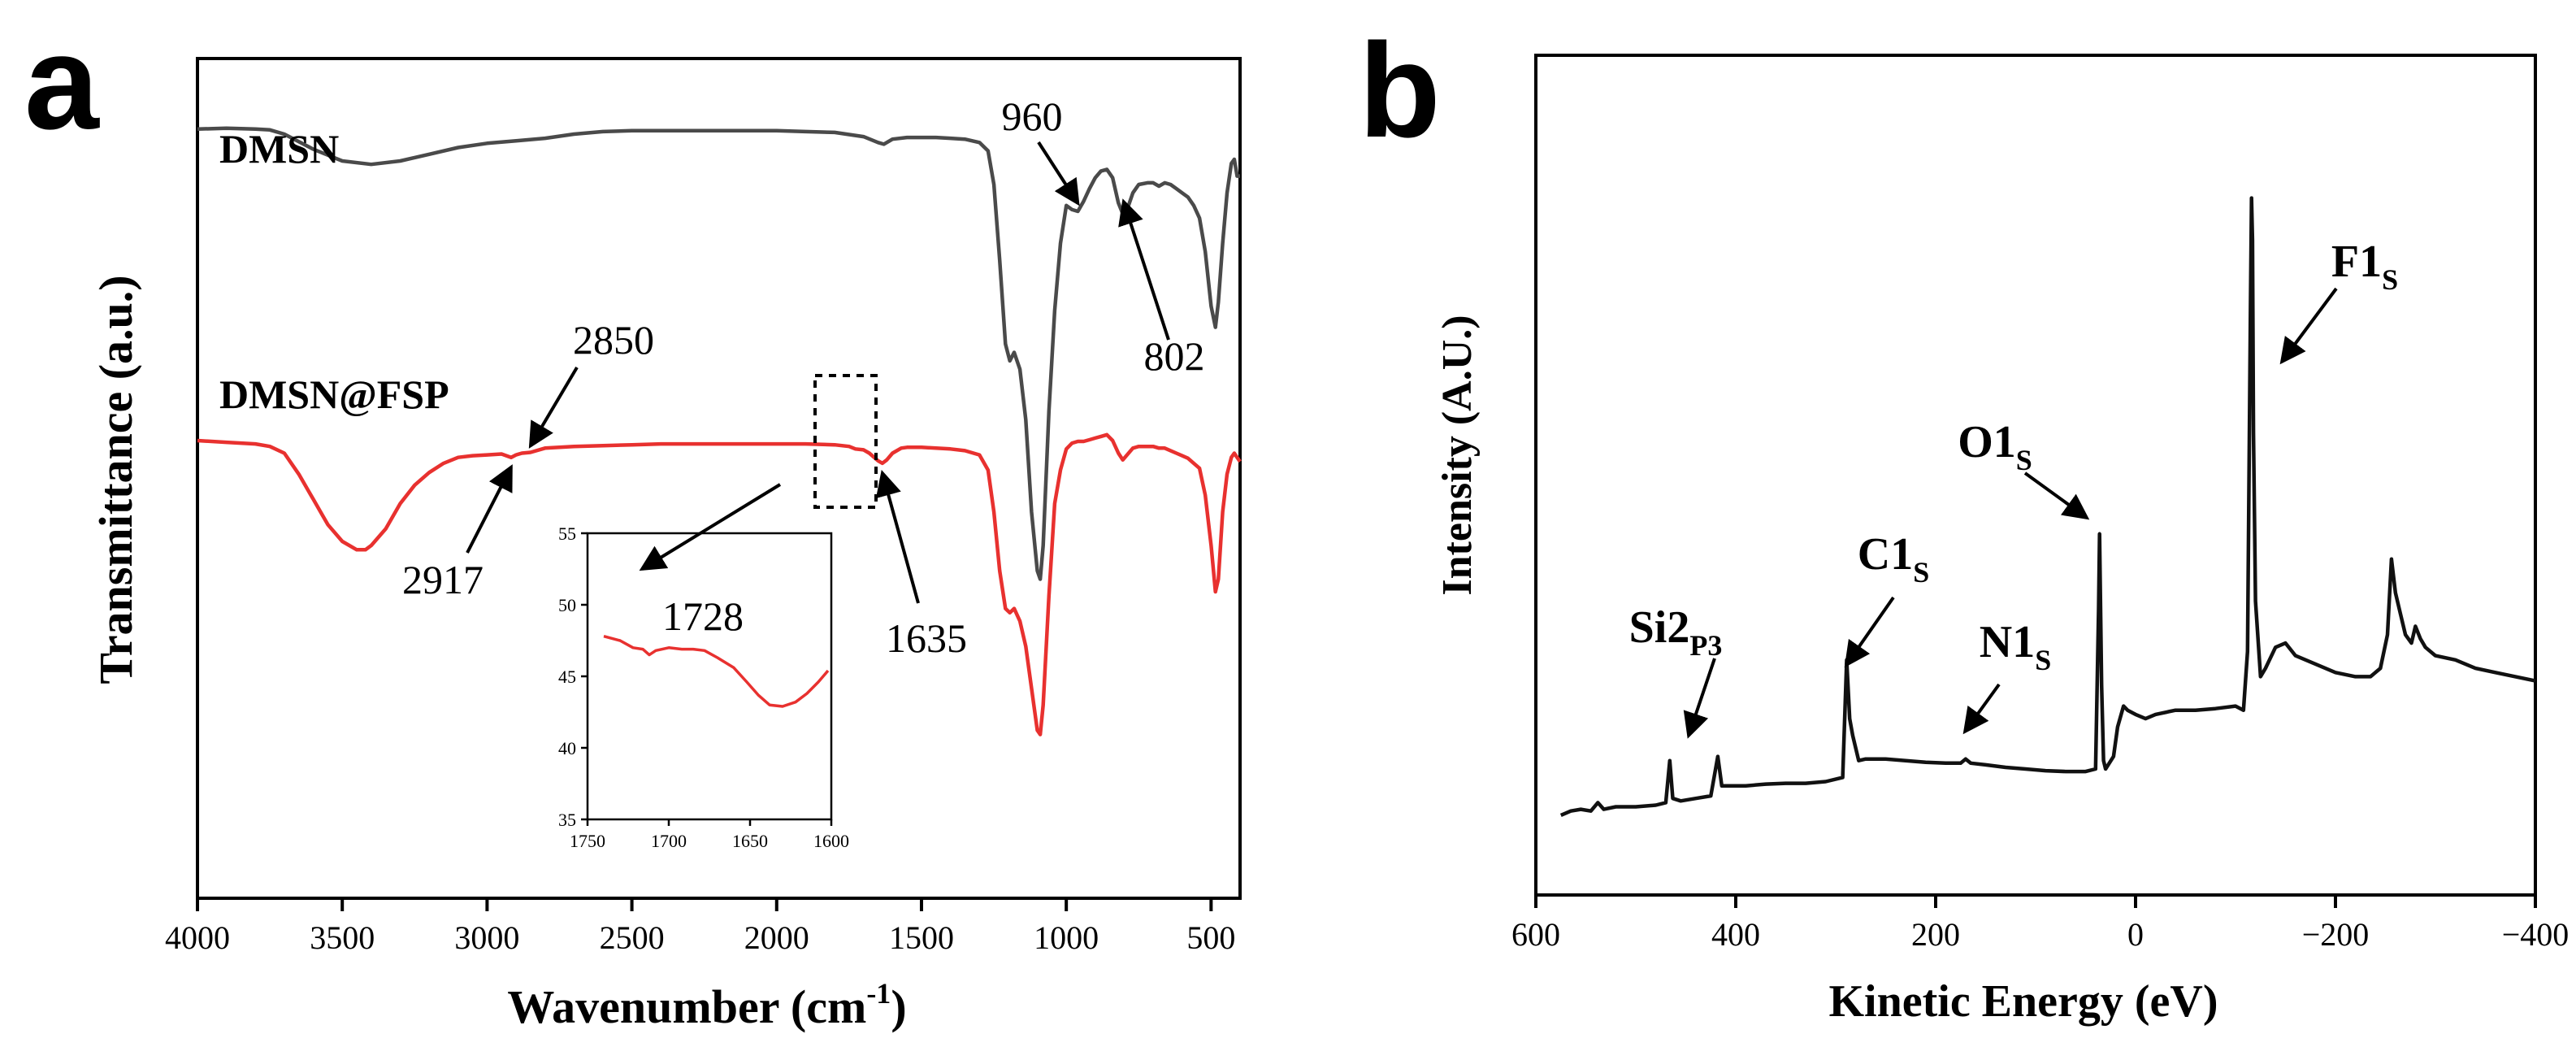  Describe the element at coordinates (926, 638) in the screenshot. I see `ftir-peak-label: 1635` at that location.